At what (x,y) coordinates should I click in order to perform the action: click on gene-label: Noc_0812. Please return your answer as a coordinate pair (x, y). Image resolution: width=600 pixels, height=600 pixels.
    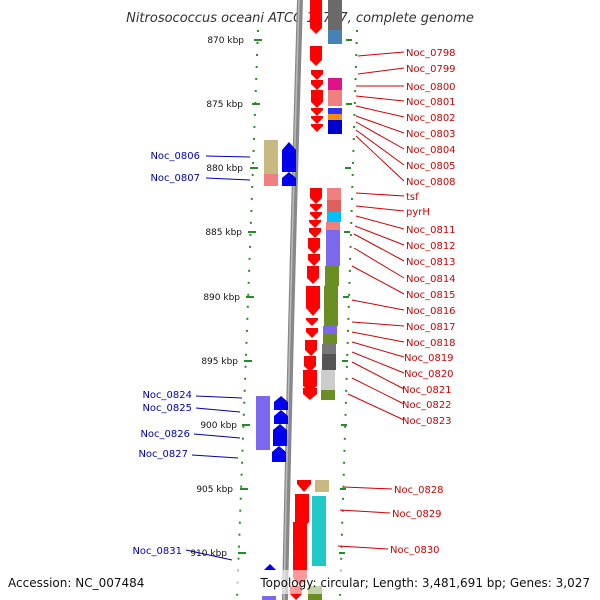
    Looking at the image, I should click on (431, 246).